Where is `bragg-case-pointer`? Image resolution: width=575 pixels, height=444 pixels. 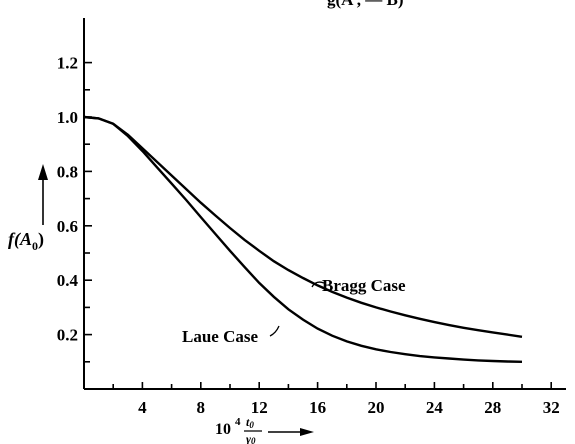 bragg-case-pointer is located at coordinates (318, 284).